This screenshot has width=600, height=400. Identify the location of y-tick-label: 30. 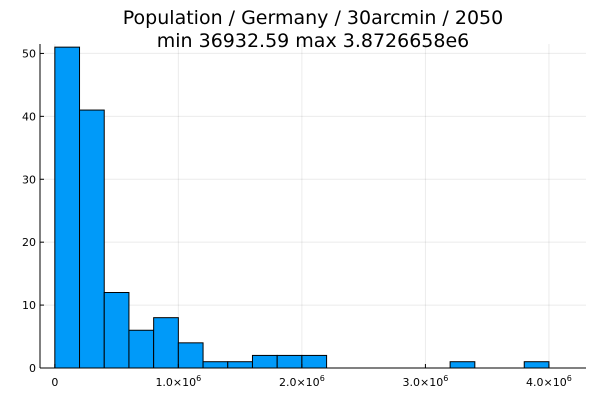
(29, 179).